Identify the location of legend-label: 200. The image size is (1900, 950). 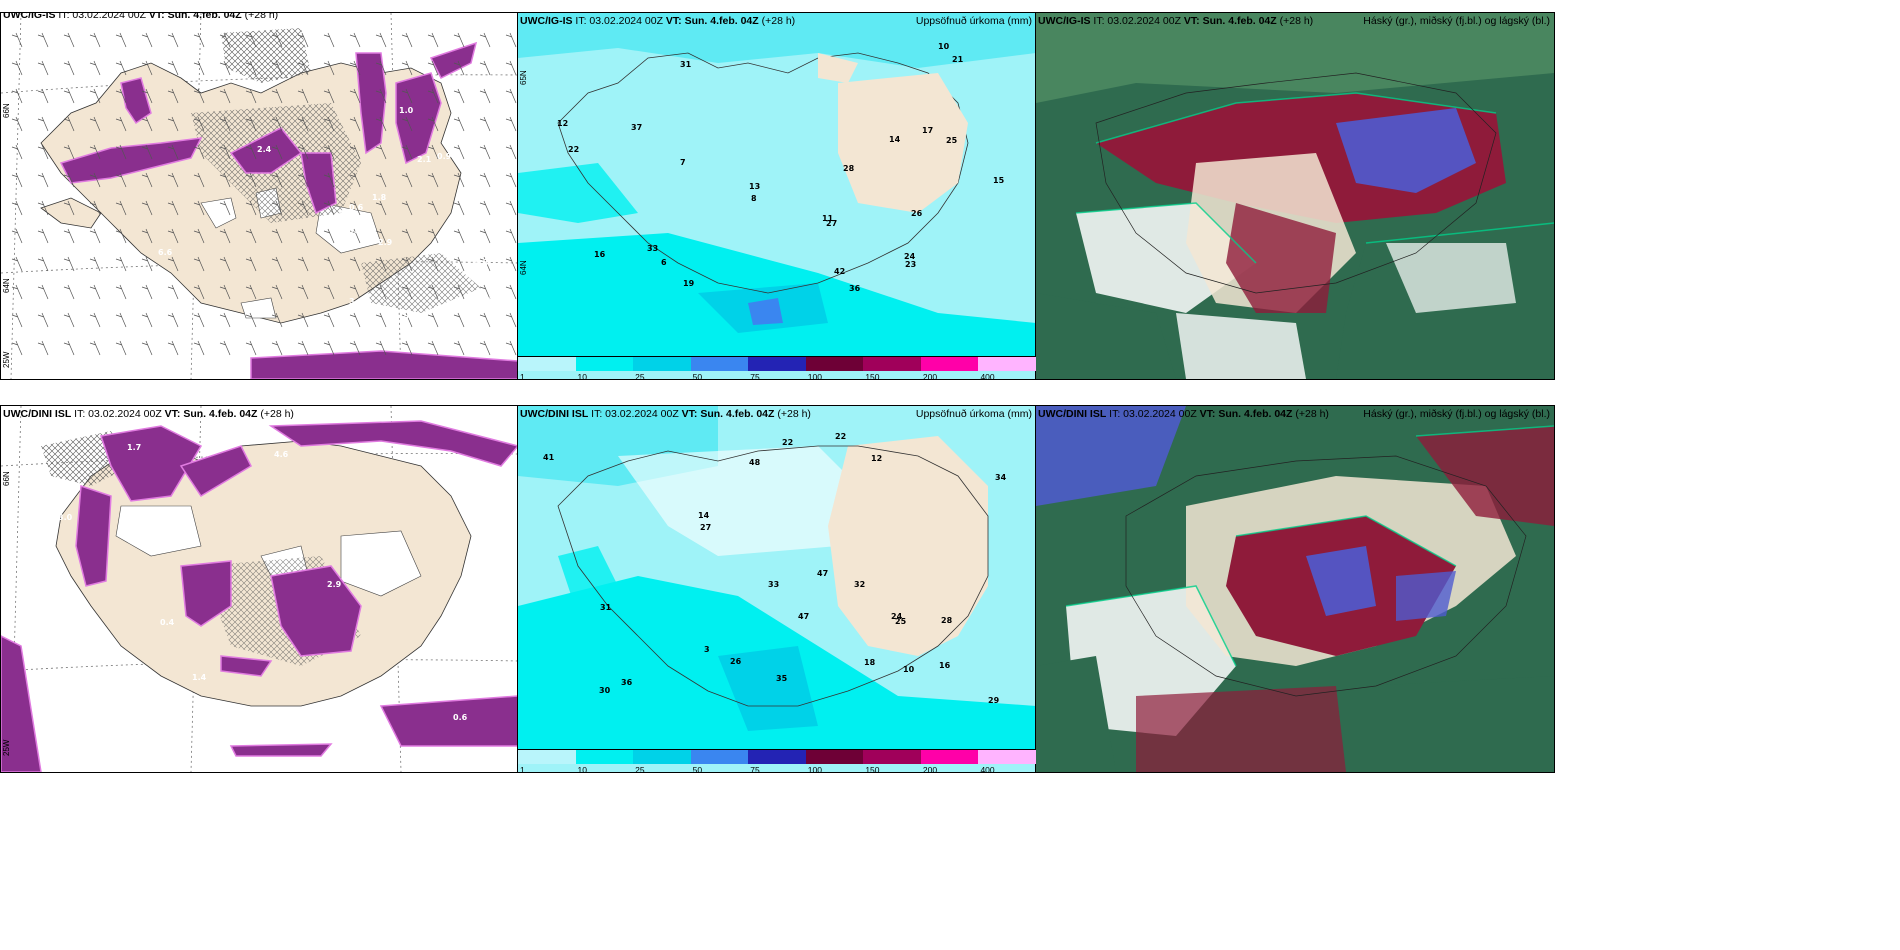
(930, 769).